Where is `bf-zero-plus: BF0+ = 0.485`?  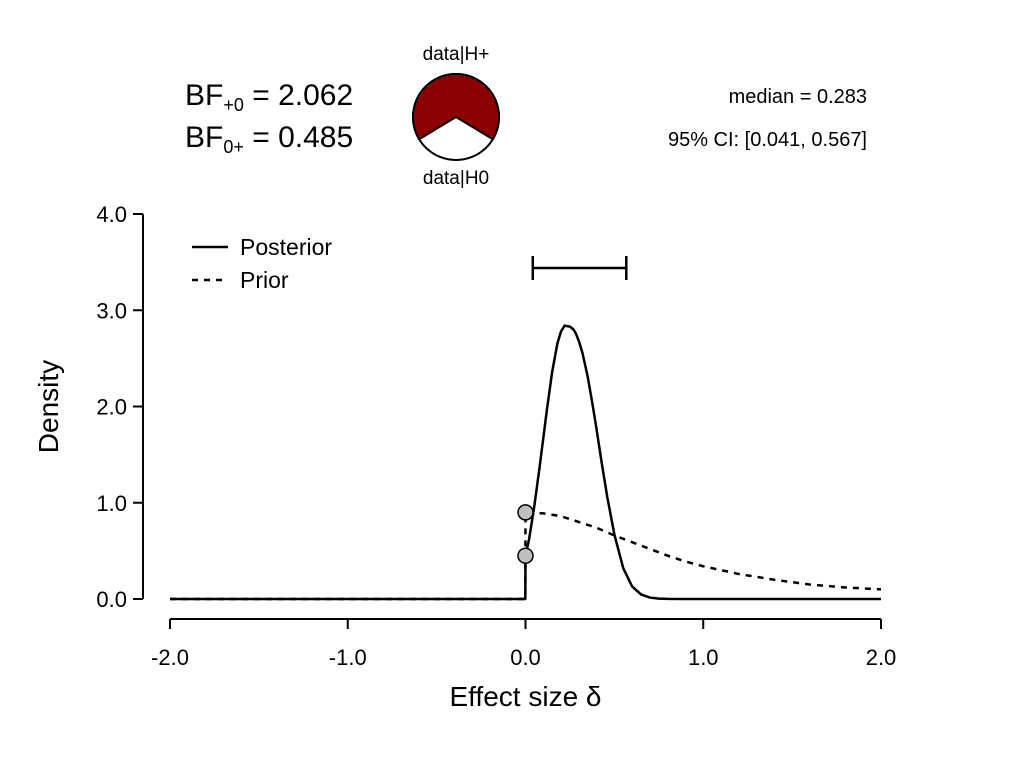
bf-zero-plus: BF0+ = 0.485 is located at coordinates (269, 139).